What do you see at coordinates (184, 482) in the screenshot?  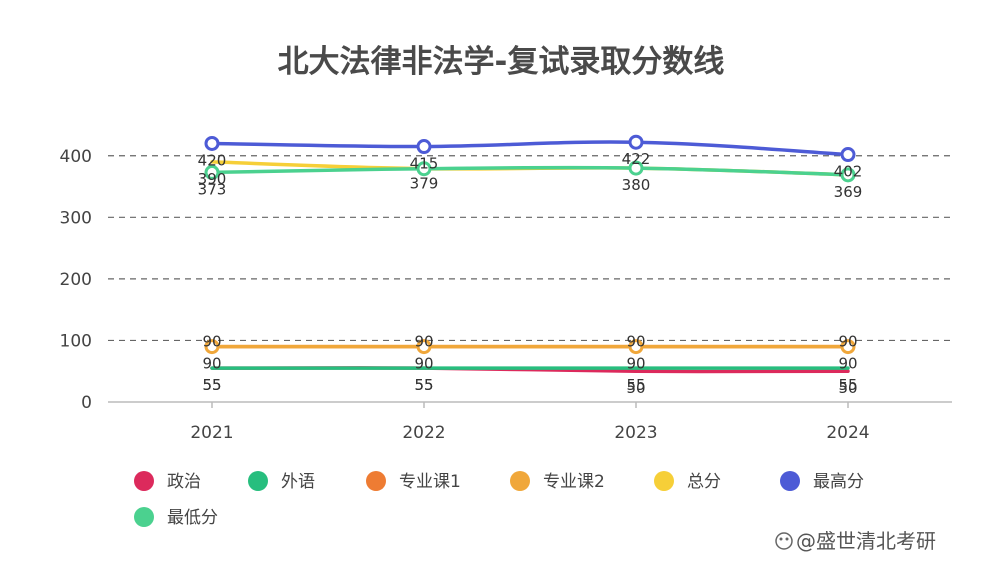 I see `legend-label: 政治` at bounding box center [184, 482].